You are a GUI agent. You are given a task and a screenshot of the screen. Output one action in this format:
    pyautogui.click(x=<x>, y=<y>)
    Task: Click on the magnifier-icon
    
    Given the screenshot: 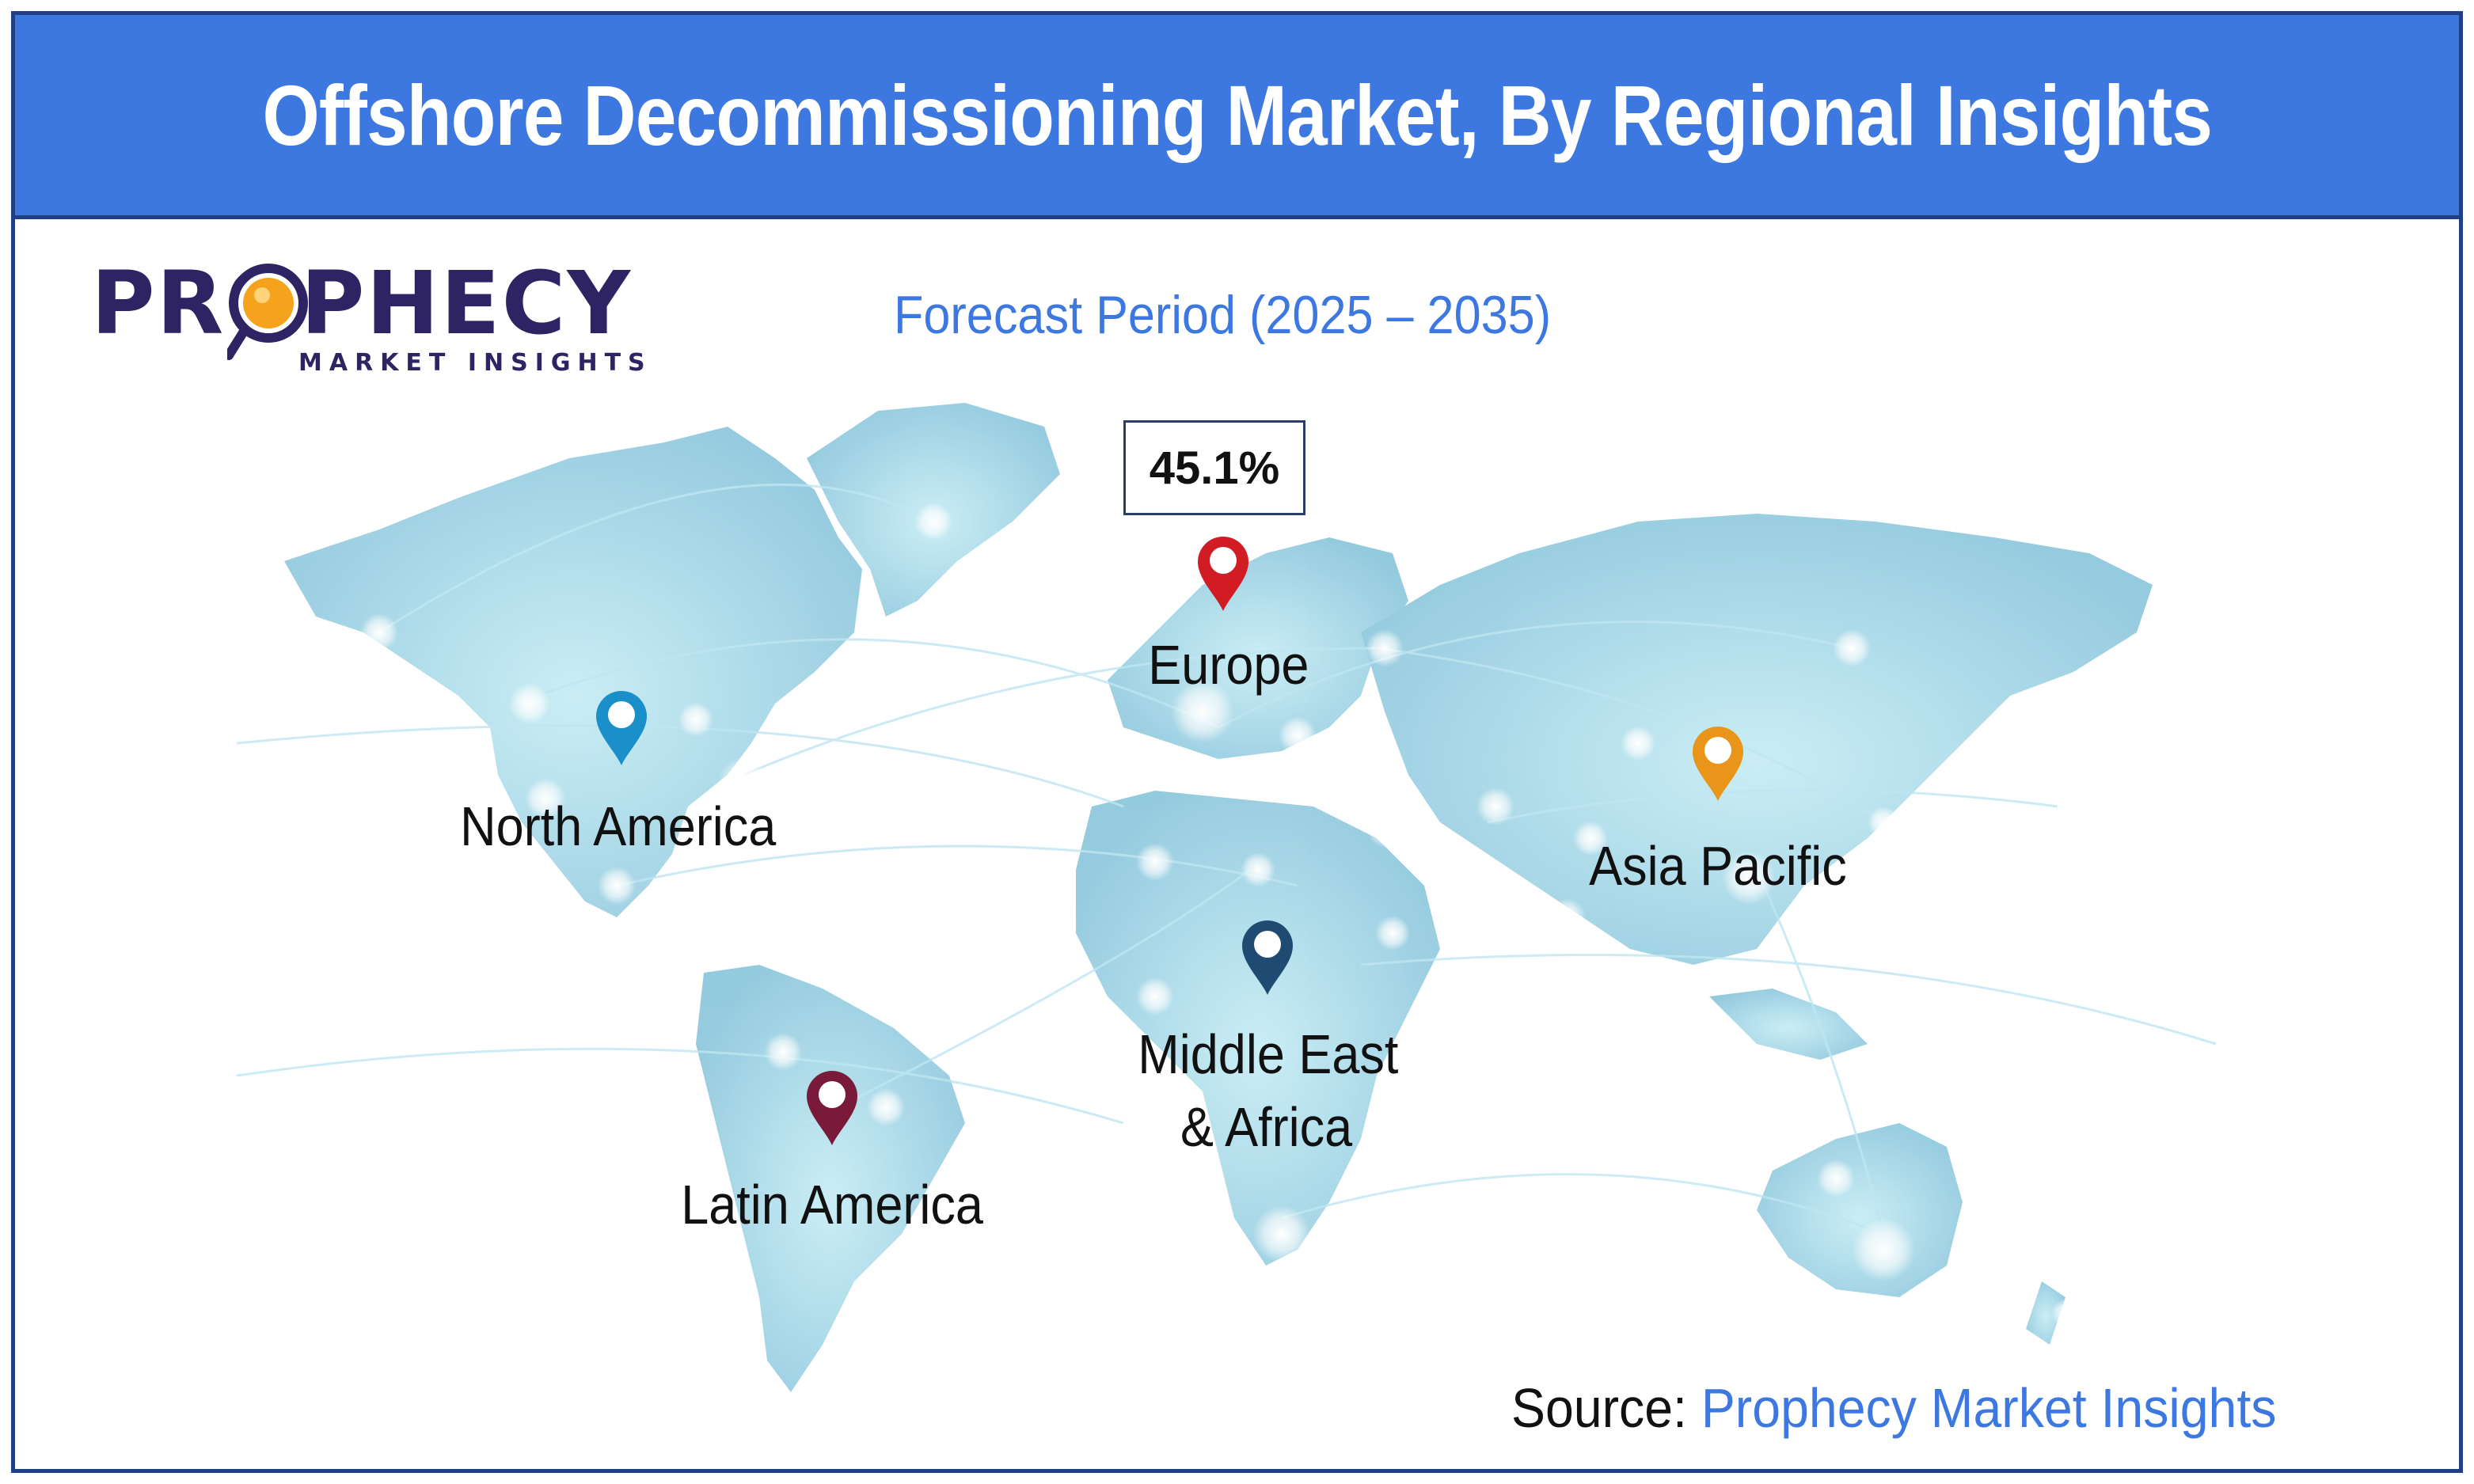 What is the action you would take?
    pyautogui.click(x=267, y=312)
    